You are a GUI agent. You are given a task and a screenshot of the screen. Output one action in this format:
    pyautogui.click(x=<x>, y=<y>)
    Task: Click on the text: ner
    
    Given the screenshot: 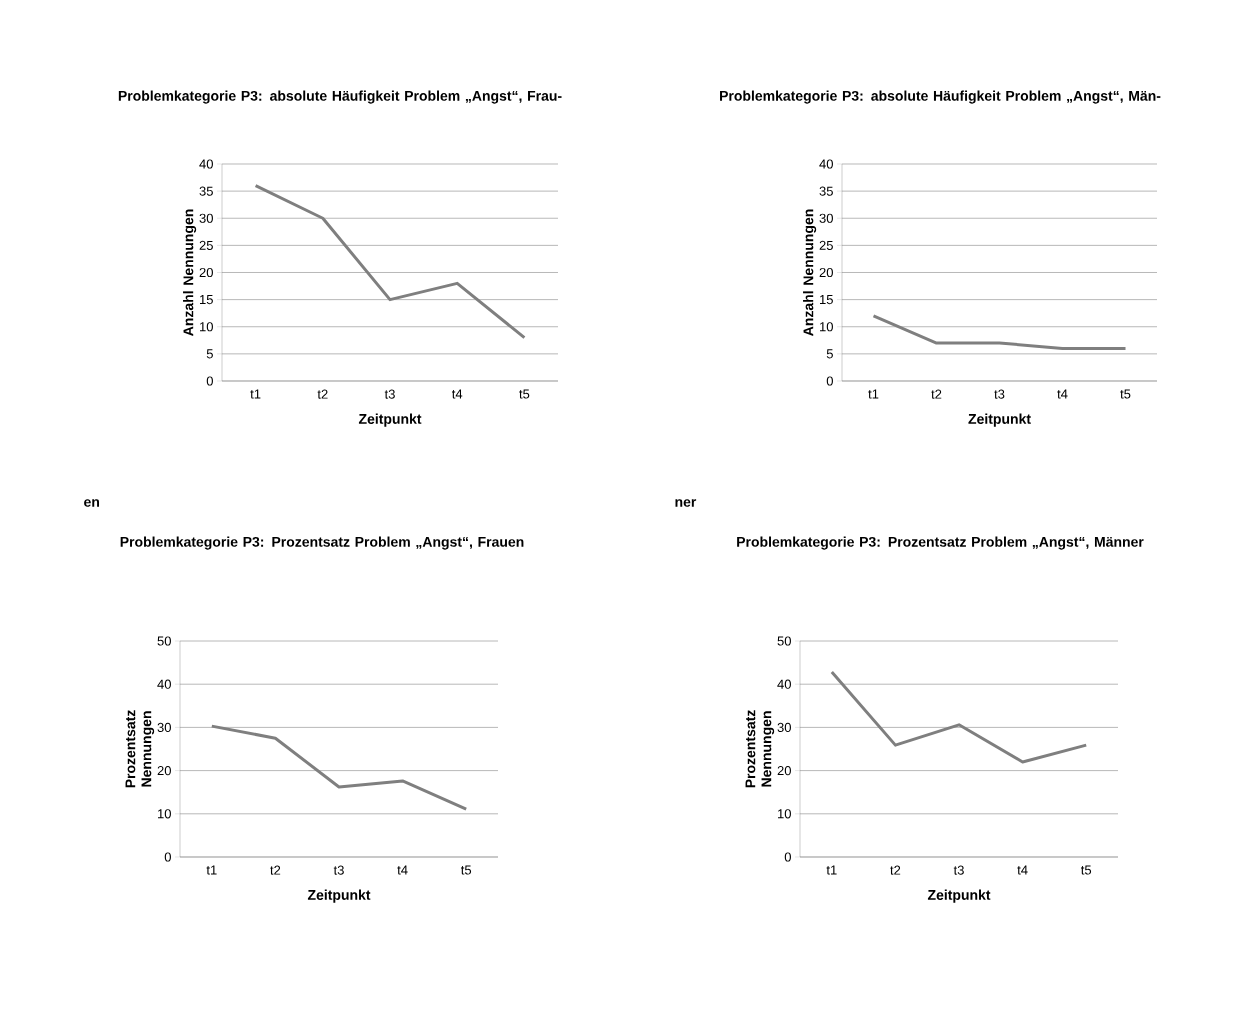 What is the action you would take?
    pyautogui.click(x=686, y=503)
    